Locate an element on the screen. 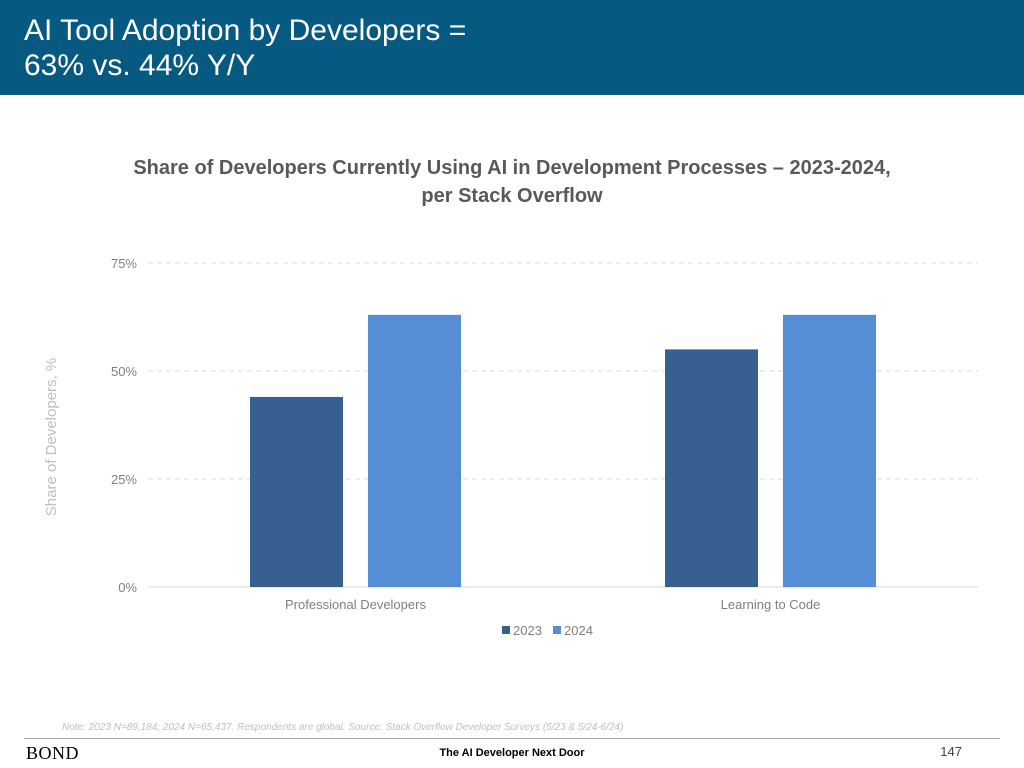 The image size is (1024, 768). legend-swatch-2024 is located at coordinates (557, 630).